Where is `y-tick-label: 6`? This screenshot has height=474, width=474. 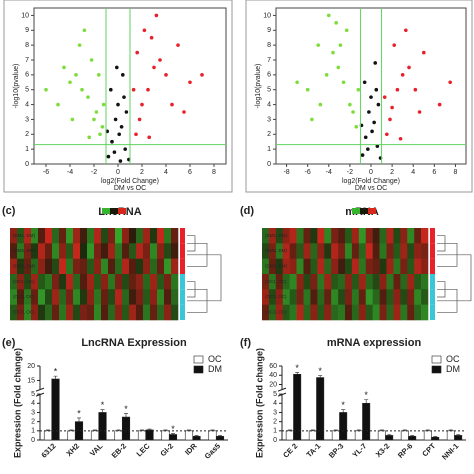
y-tick-label: 6 is located at coordinates (269, 75).